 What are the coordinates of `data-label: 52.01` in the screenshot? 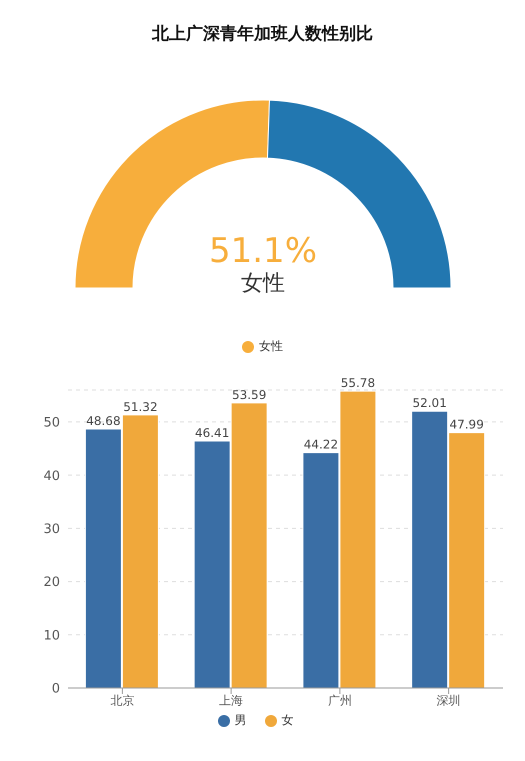 It's located at (429, 403).